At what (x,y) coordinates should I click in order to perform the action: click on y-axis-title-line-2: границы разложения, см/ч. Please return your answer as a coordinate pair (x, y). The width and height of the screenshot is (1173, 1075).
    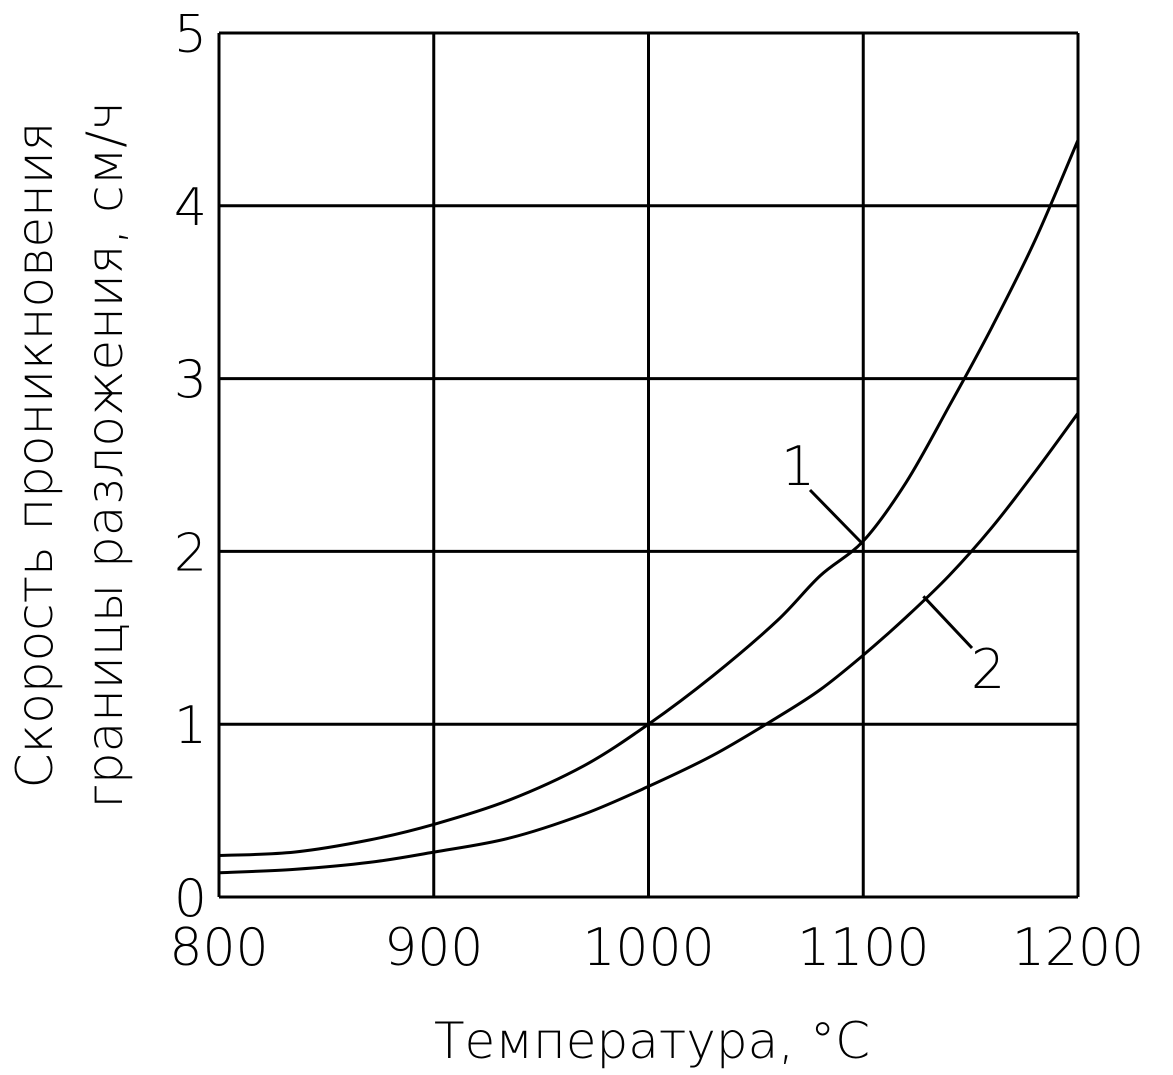
    Looking at the image, I should click on (105, 454).